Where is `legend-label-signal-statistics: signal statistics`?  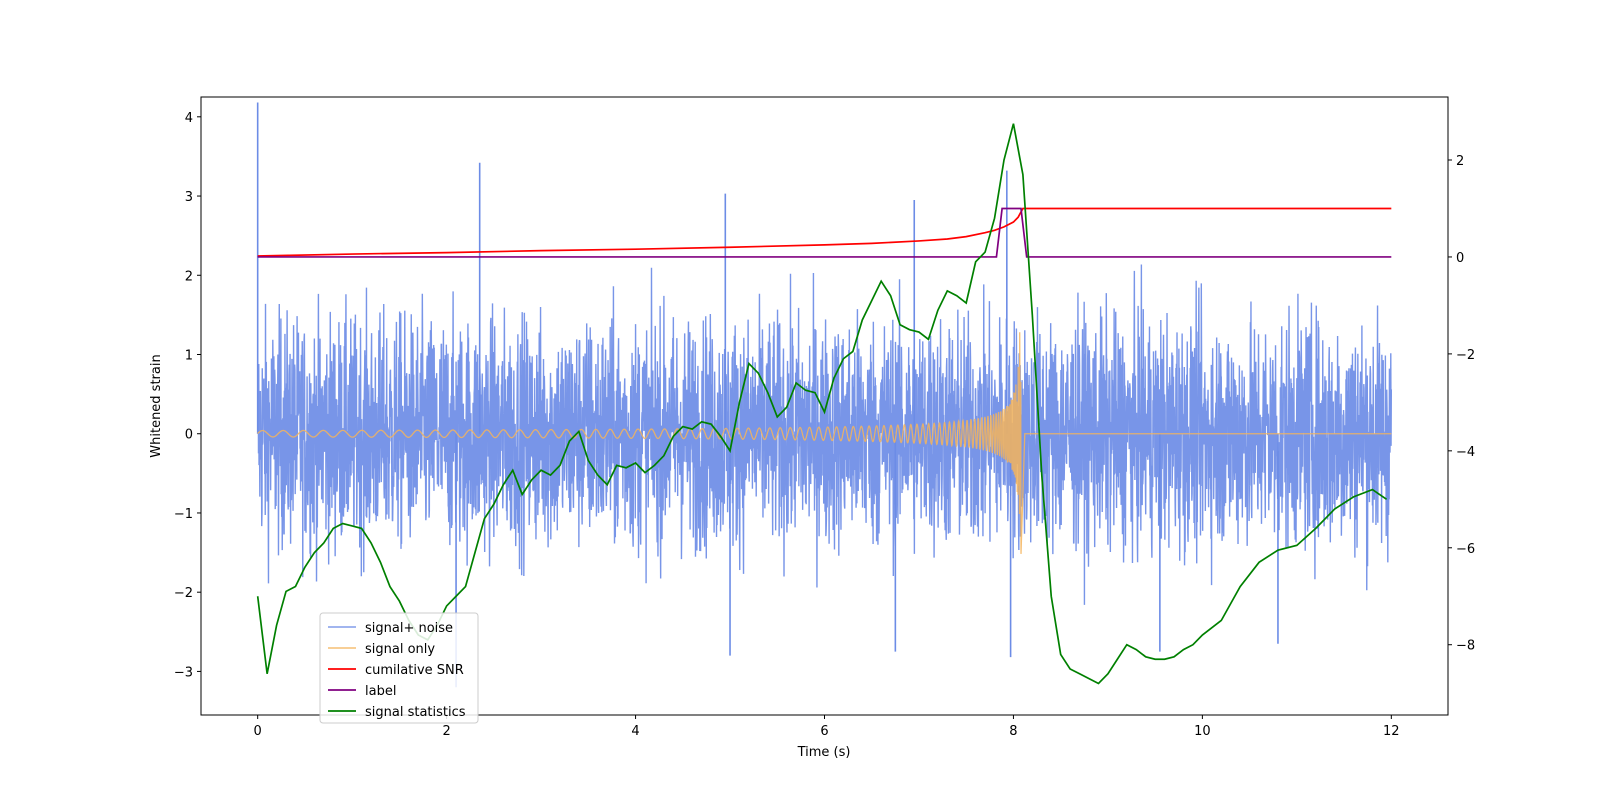
legend-label-signal-statistics: signal statistics is located at coordinates (415, 712).